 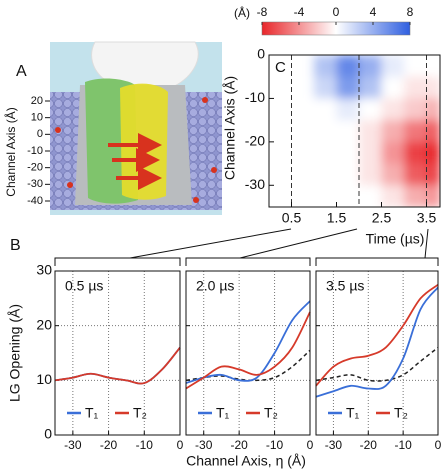 I want to click on panel-title: 3.5 µs, so click(x=345, y=286).